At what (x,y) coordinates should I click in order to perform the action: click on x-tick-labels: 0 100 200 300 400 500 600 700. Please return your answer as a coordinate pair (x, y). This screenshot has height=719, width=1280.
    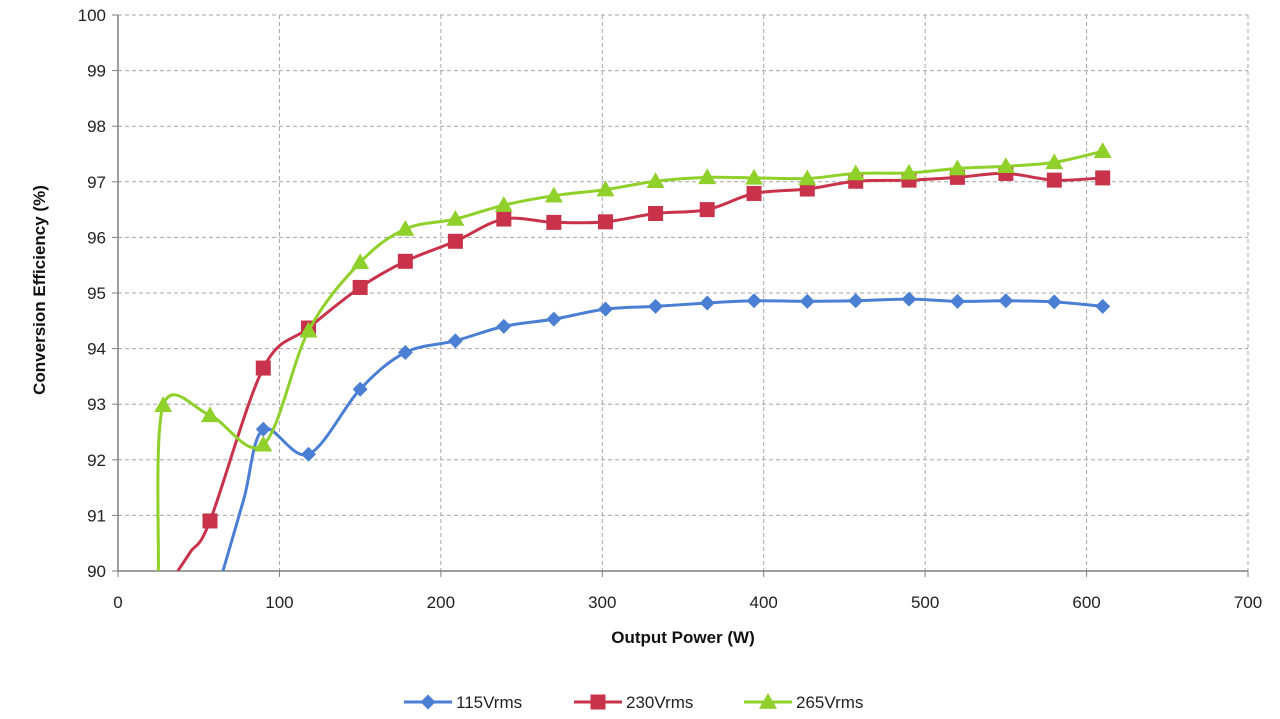
    Looking at the image, I should click on (687, 602).